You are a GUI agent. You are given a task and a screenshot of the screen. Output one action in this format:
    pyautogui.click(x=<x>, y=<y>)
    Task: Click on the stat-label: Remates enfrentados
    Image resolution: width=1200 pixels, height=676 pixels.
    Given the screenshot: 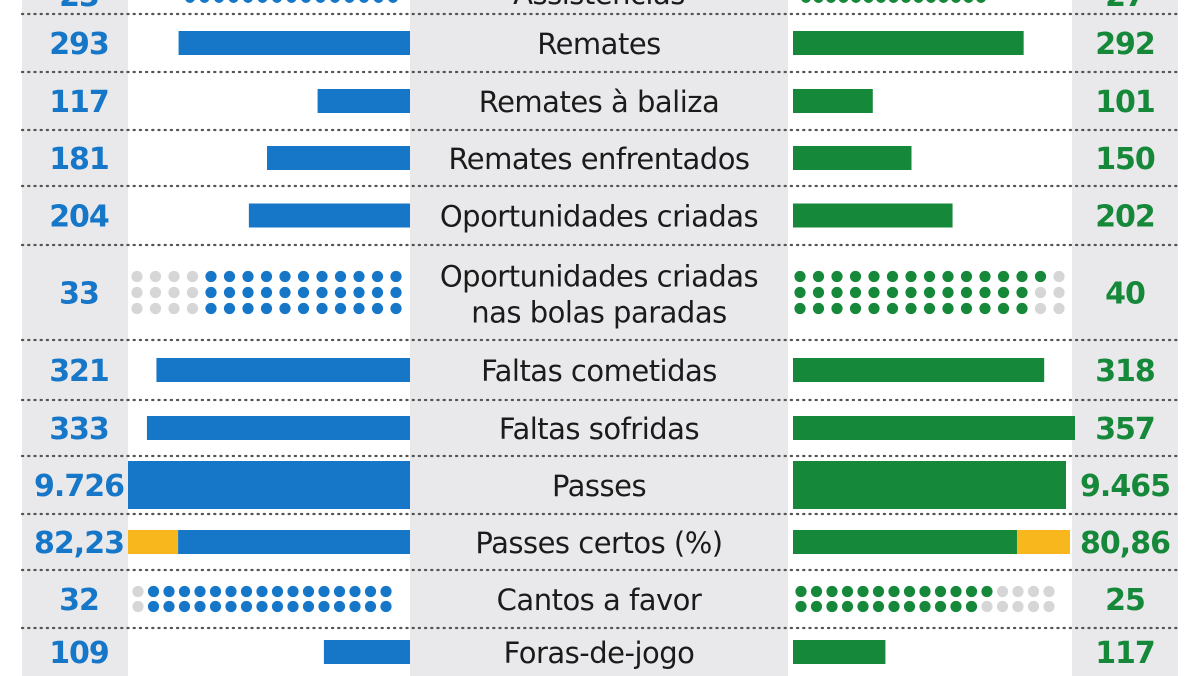 What is the action you would take?
    pyautogui.click(x=598, y=159)
    